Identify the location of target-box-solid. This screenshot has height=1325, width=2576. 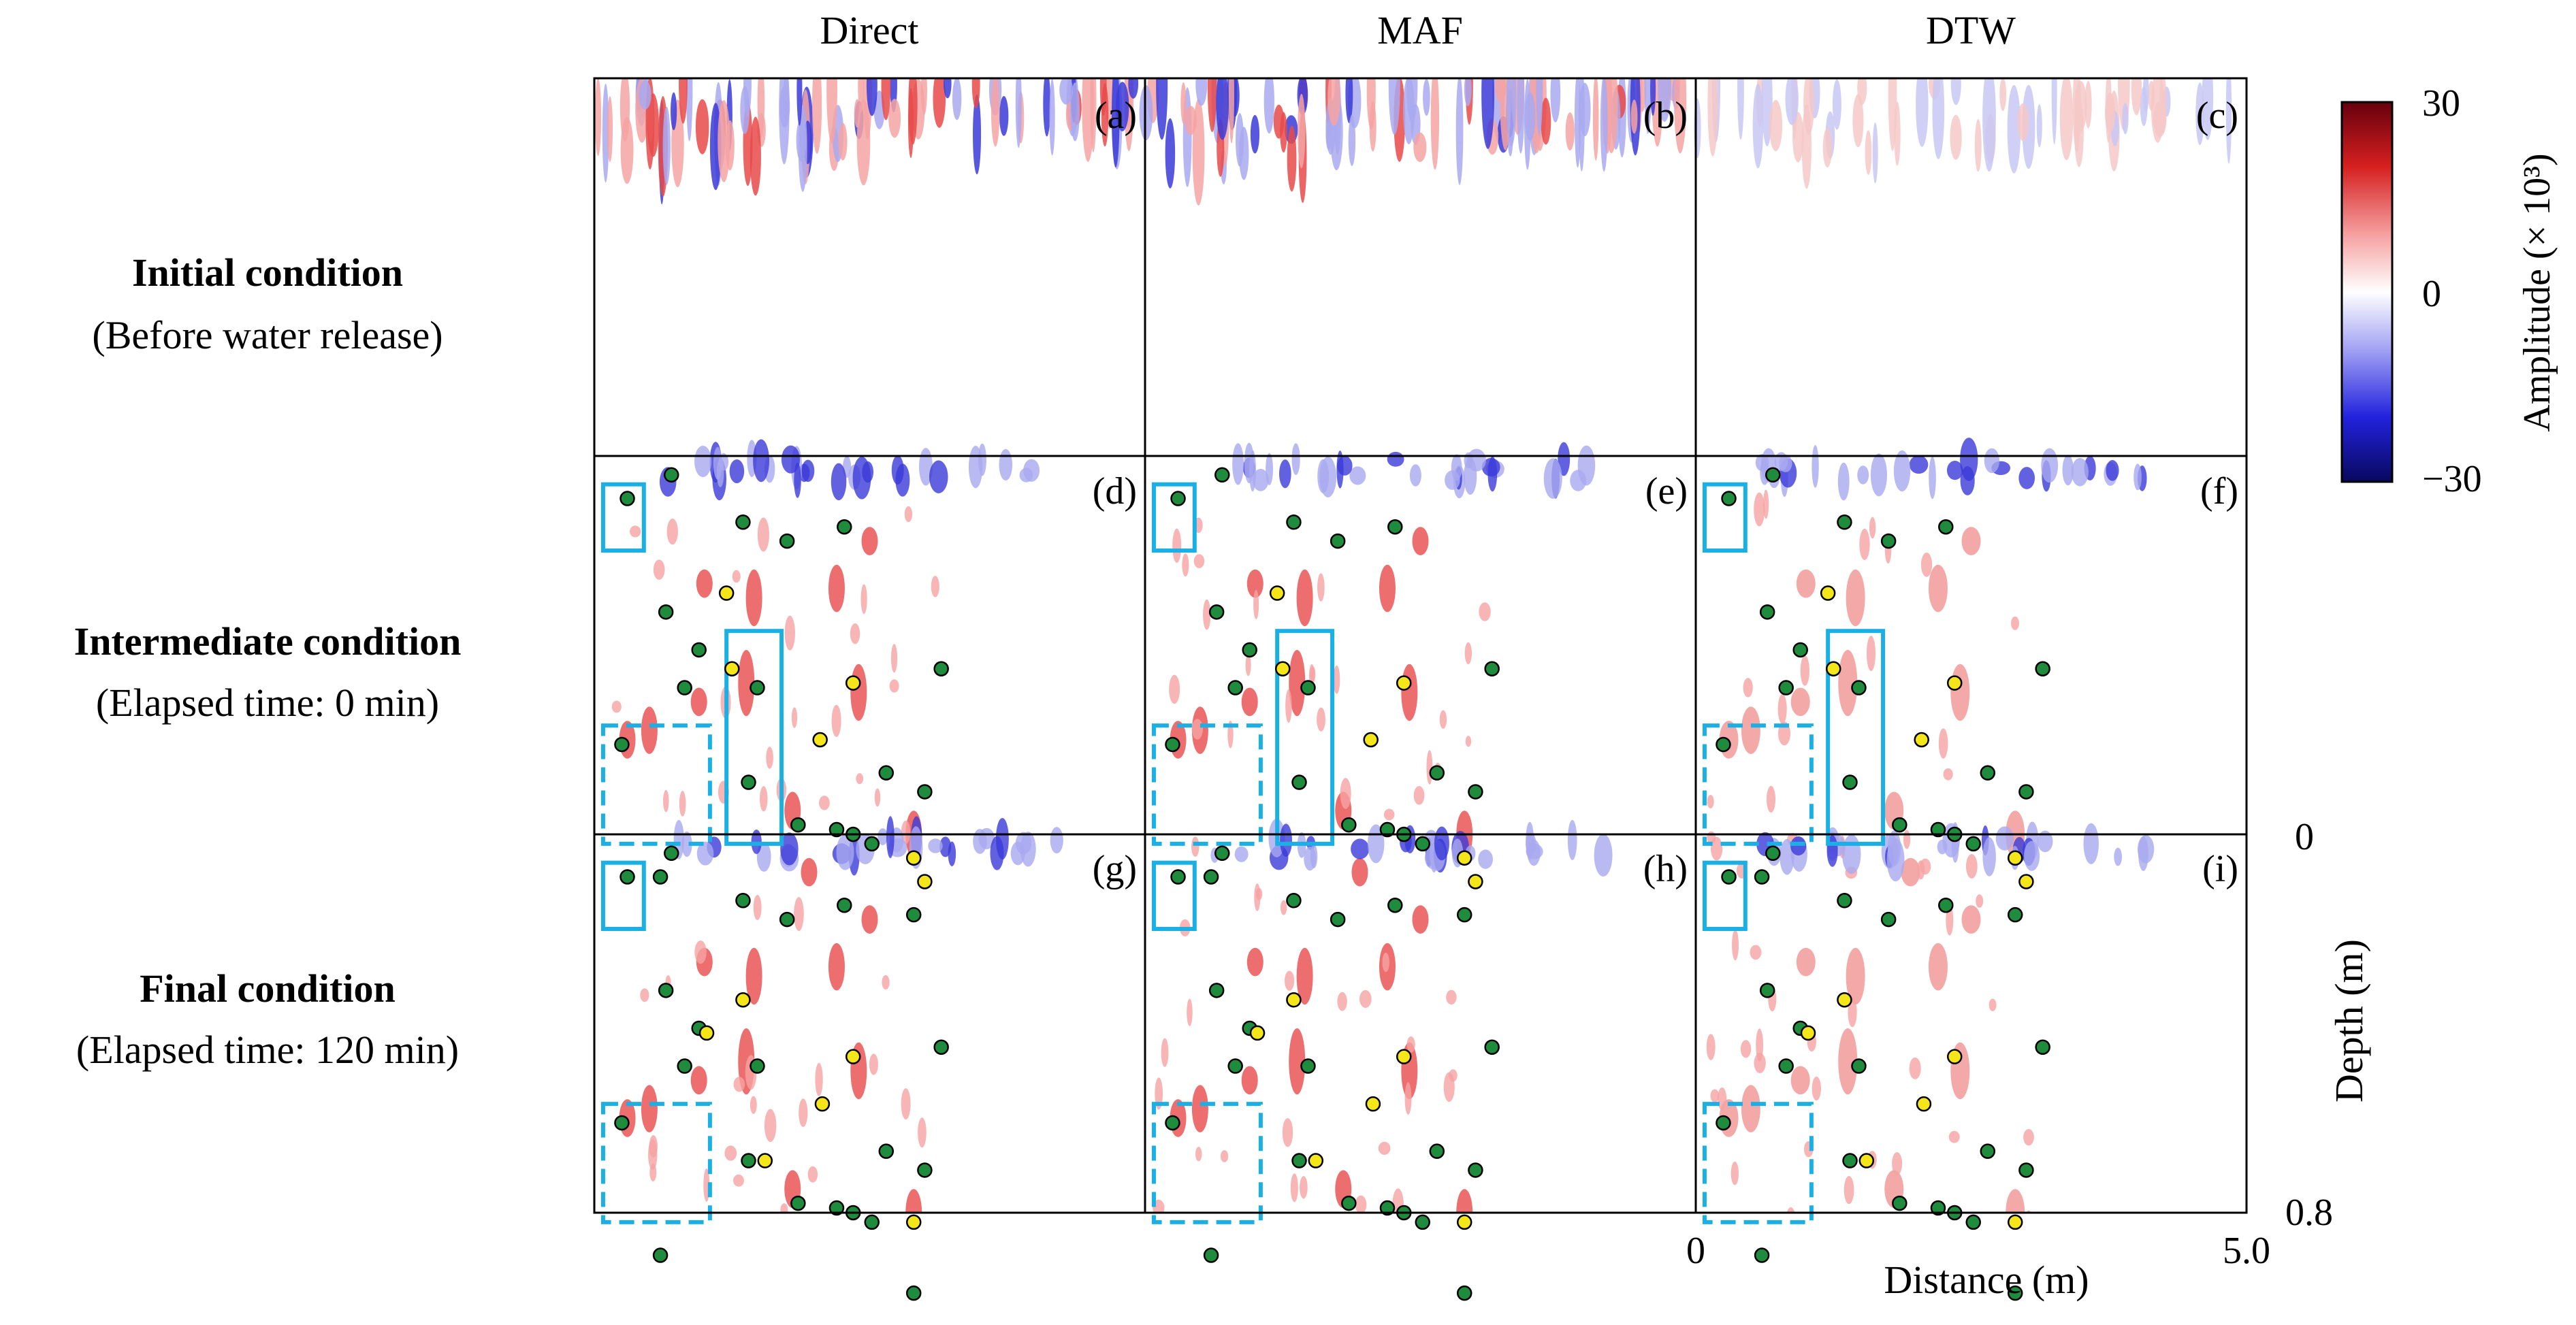
(1305, 737).